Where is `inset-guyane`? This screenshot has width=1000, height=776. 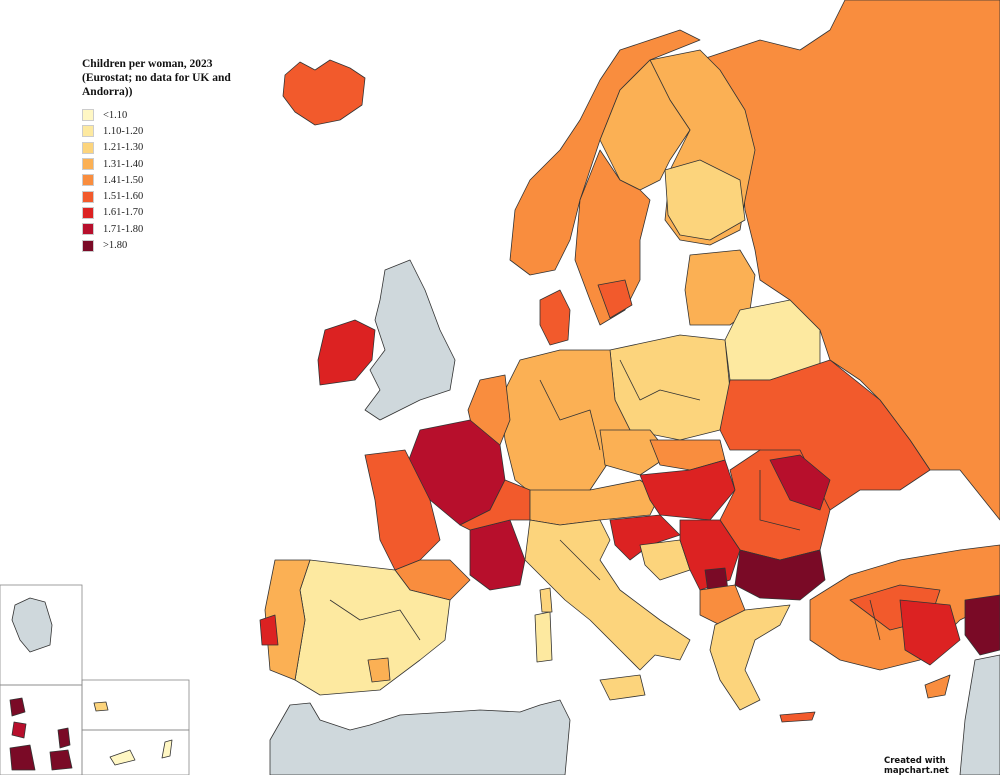 inset-guyane is located at coordinates (22, 757).